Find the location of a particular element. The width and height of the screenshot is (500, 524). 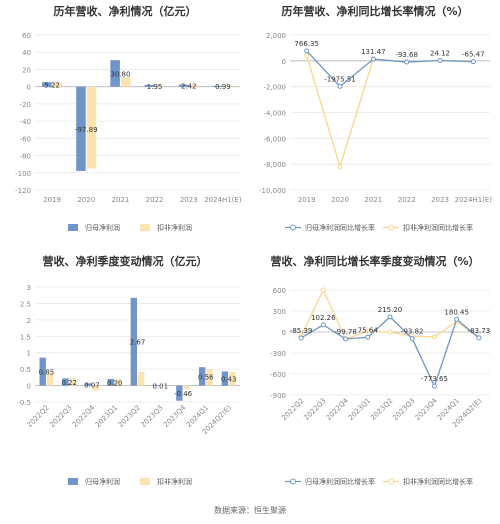

x-tick-label: 2023 is located at coordinates (189, 200).